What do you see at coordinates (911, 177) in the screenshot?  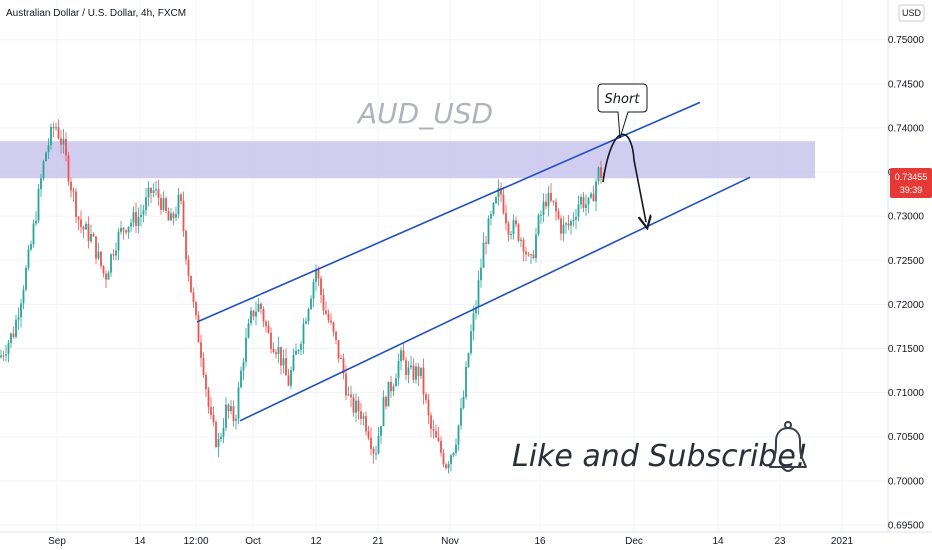 I see `current-price: 0.73455` at bounding box center [911, 177].